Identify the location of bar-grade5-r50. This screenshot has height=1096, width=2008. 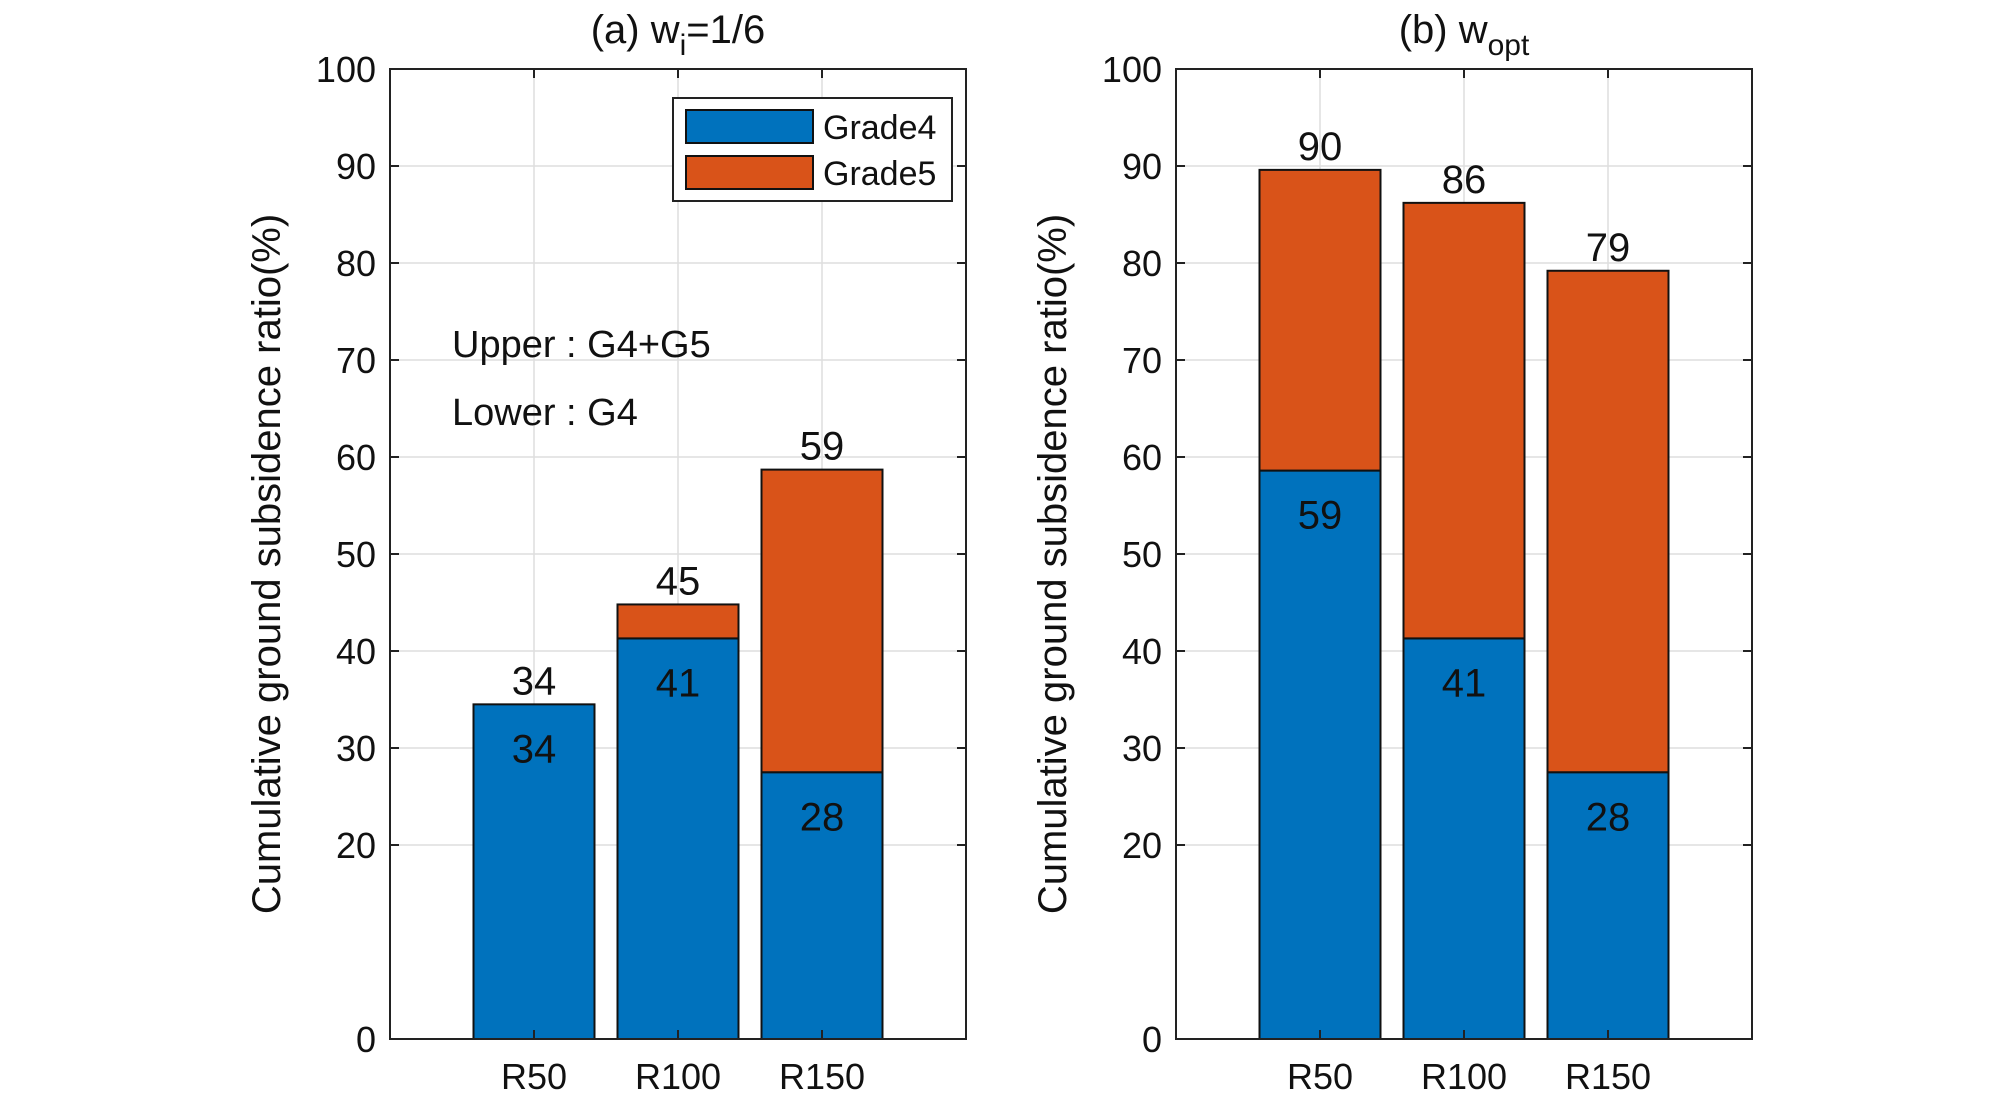
(1320, 320).